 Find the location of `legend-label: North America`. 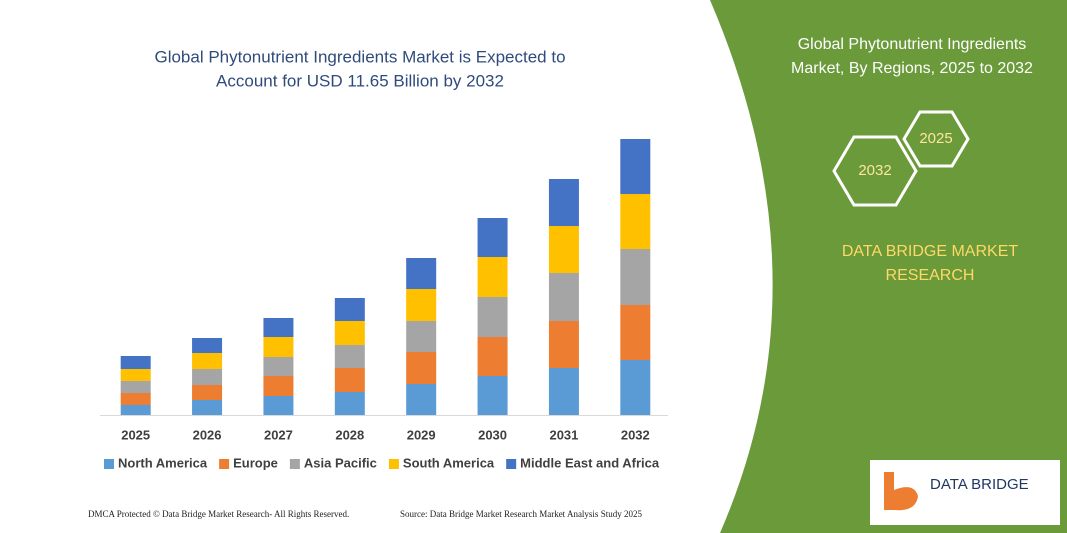

legend-label: North America is located at coordinates (163, 462).